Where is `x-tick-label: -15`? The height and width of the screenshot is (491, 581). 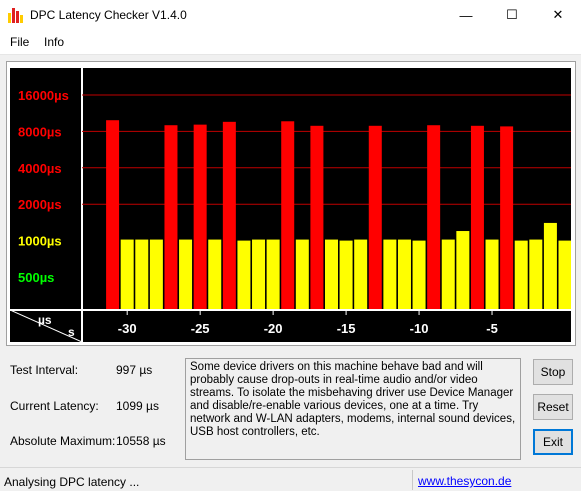 x-tick-label: -15 is located at coordinates (346, 328).